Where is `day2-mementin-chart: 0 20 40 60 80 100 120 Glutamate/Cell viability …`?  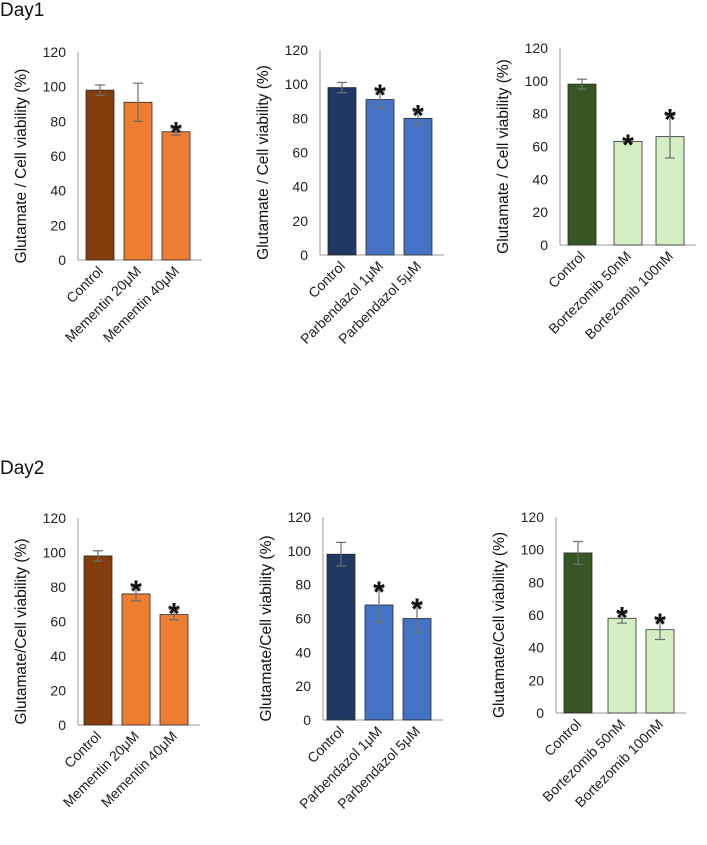 day2-mementin-chart: 0 20 40 60 80 100 120 Glutamate/Cell viability … is located at coordinates (106, 660).